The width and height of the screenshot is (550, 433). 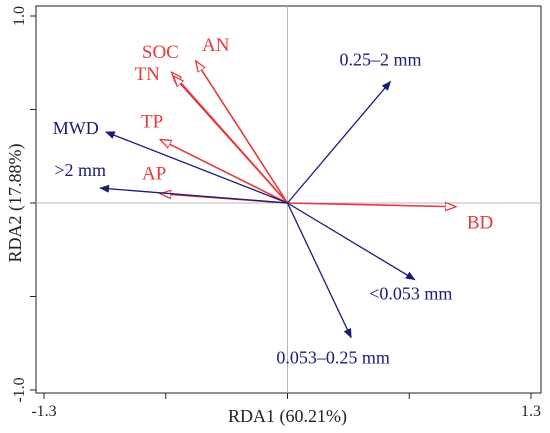 What do you see at coordinates (319, 270) in the screenshot?
I see `vector-0-053-0-25-mm` at bounding box center [319, 270].